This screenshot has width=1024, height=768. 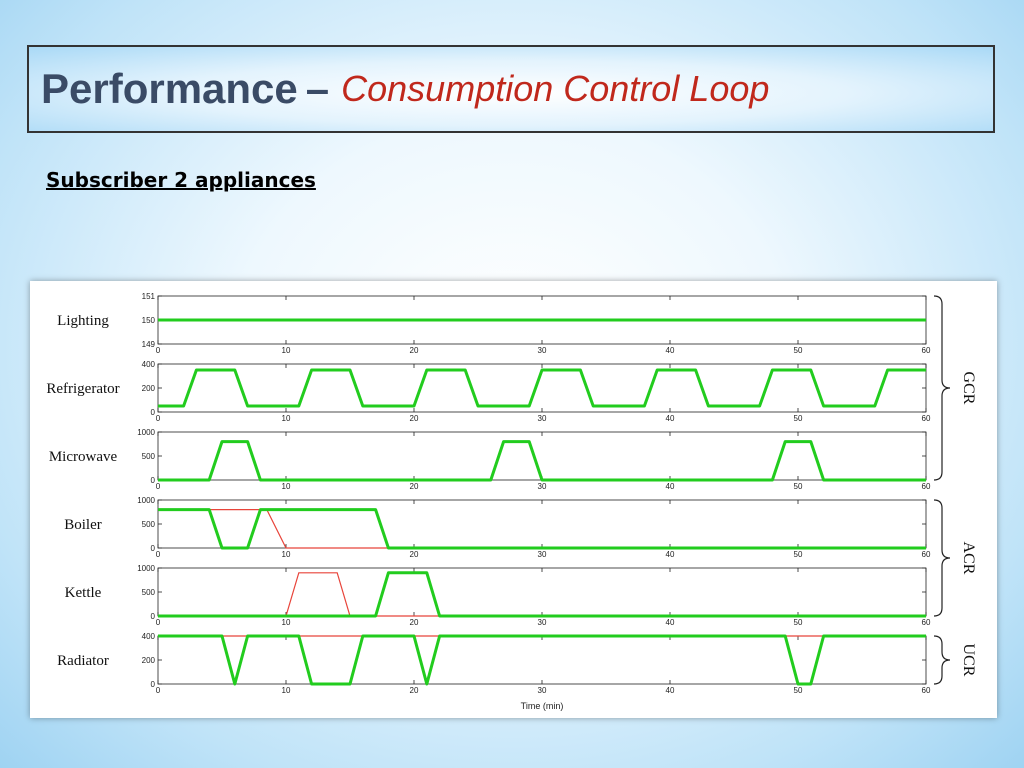 What do you see at coordinates (83, 321) in the screenshot?
I see `panel-label-lighting: Lighting` at bounding box center [83, 321].